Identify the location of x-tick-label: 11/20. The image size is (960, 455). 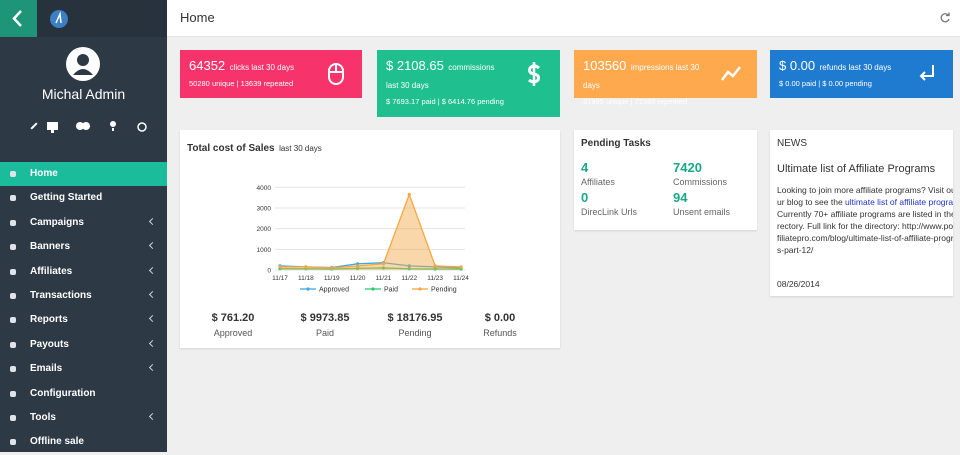
(358, 278).